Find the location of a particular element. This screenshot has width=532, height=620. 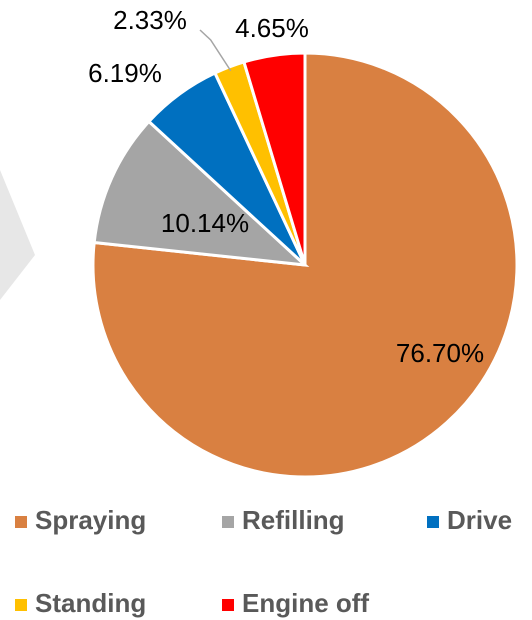

legend-label: Spraying is located at coordinates (90, 520).